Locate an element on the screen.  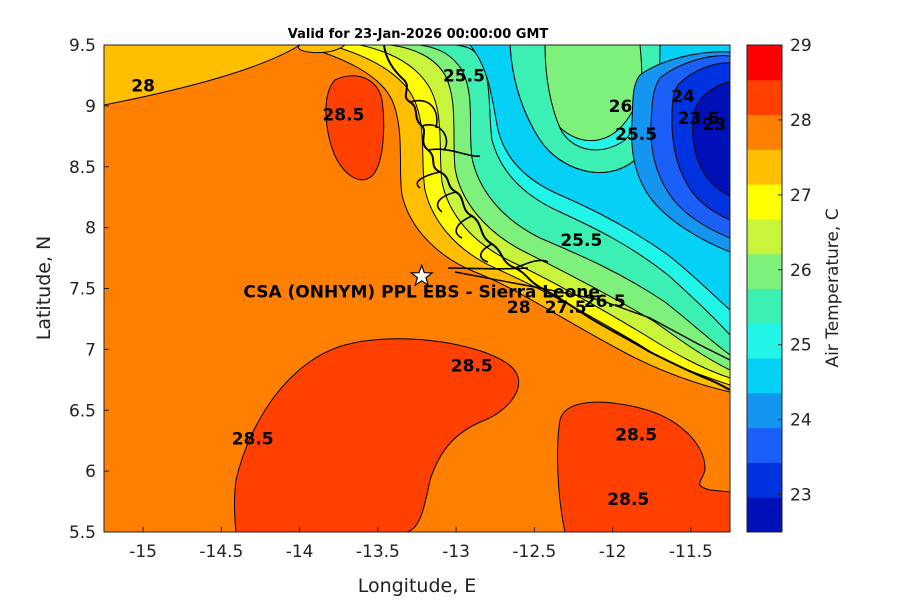
y-tick-label: 9.5 is located at coordinates (82, 46).